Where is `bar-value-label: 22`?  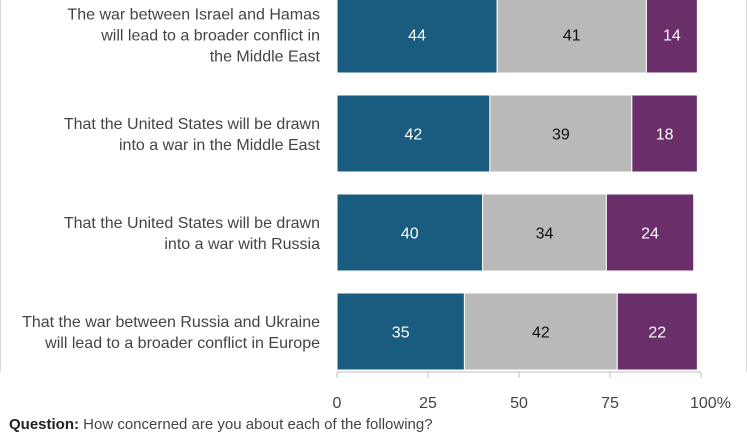
bar-value-label: 22 is located at coordinates (657, 333).